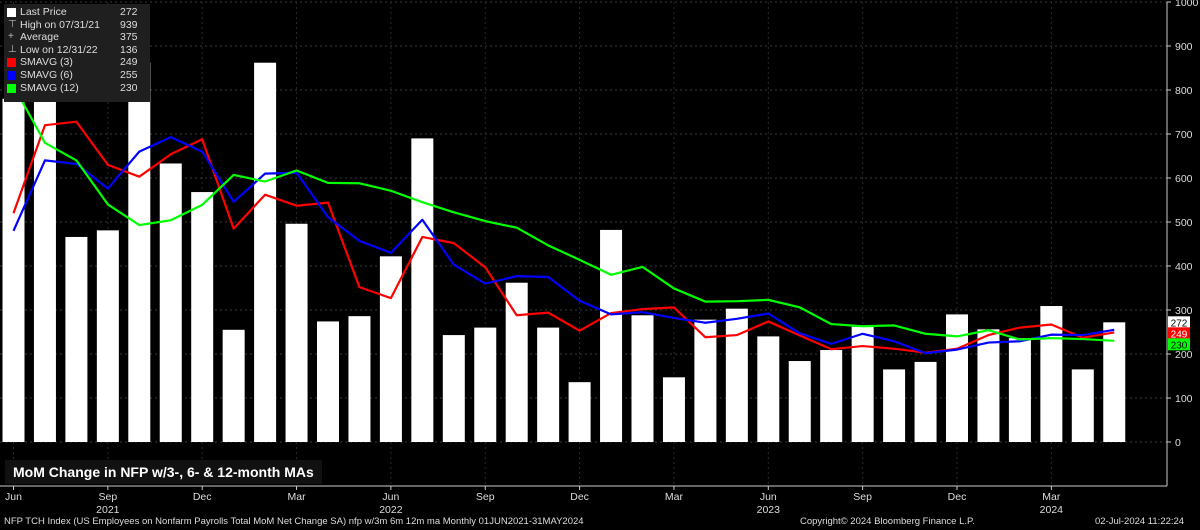 The image size is (1200, 530). I want to click on y-tick-label: 300, so click(1184, 311).